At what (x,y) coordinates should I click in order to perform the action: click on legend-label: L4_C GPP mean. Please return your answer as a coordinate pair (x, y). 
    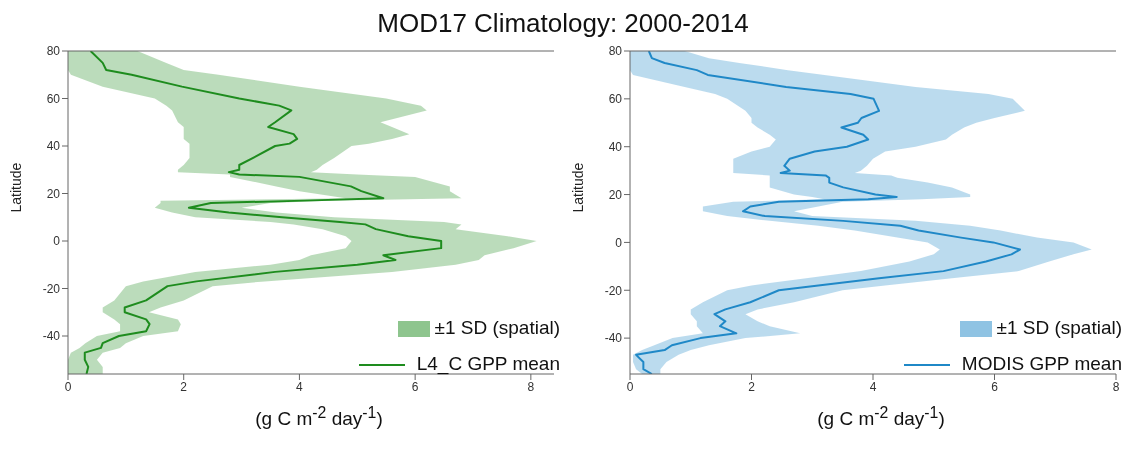
    Looking at the image, I should click on (488, 364).